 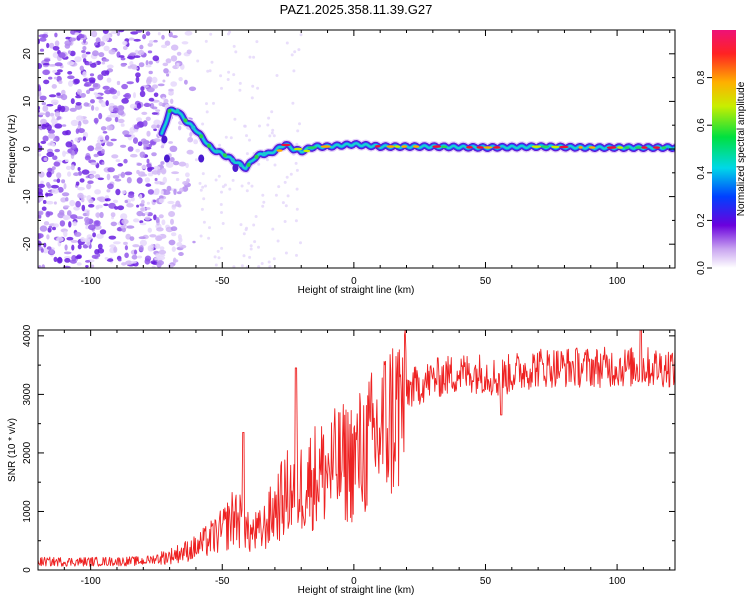 I want to click on colorbar-tick-label: 0.2, so click(x=701, y=220).